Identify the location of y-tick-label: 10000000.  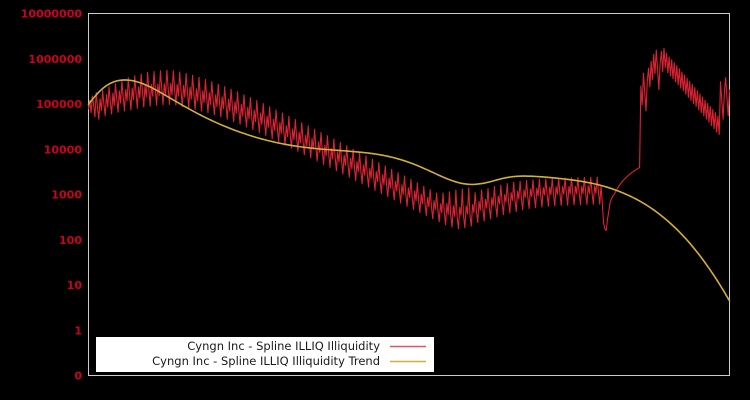
(52, 14).